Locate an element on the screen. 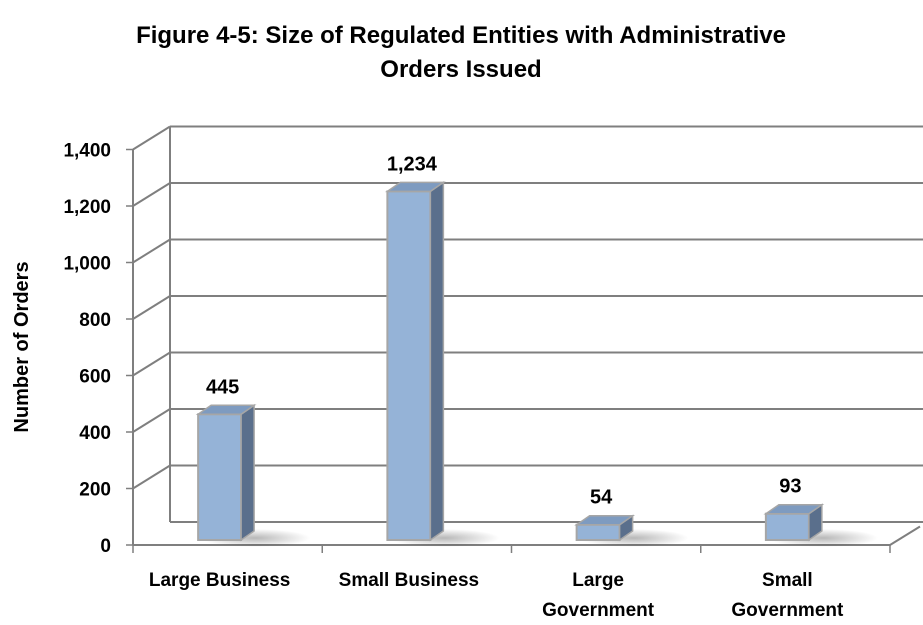 This screenshot has height=625, width=923. category-label: Small Business is located at coordinates (409, 580).